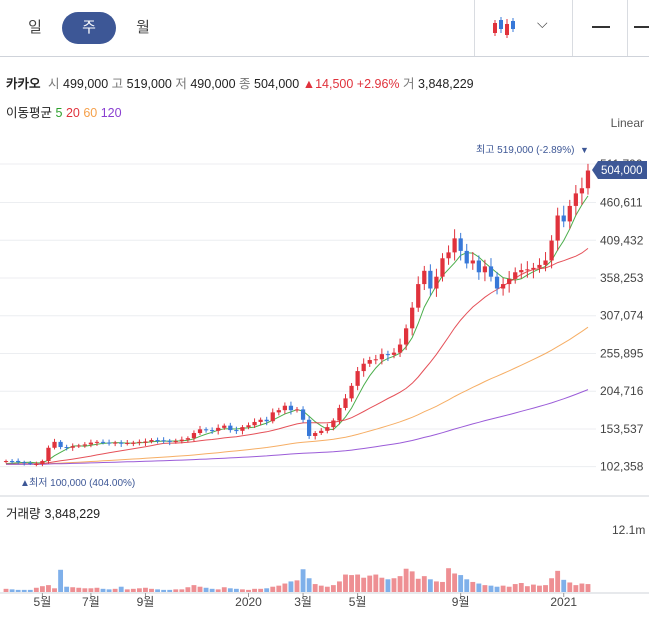 Image resolution: width=649 pixels, height=627 pixels. Describe the element at coordinates (35, 27) in the screenshot. I see `tab-day: 일` at that location.